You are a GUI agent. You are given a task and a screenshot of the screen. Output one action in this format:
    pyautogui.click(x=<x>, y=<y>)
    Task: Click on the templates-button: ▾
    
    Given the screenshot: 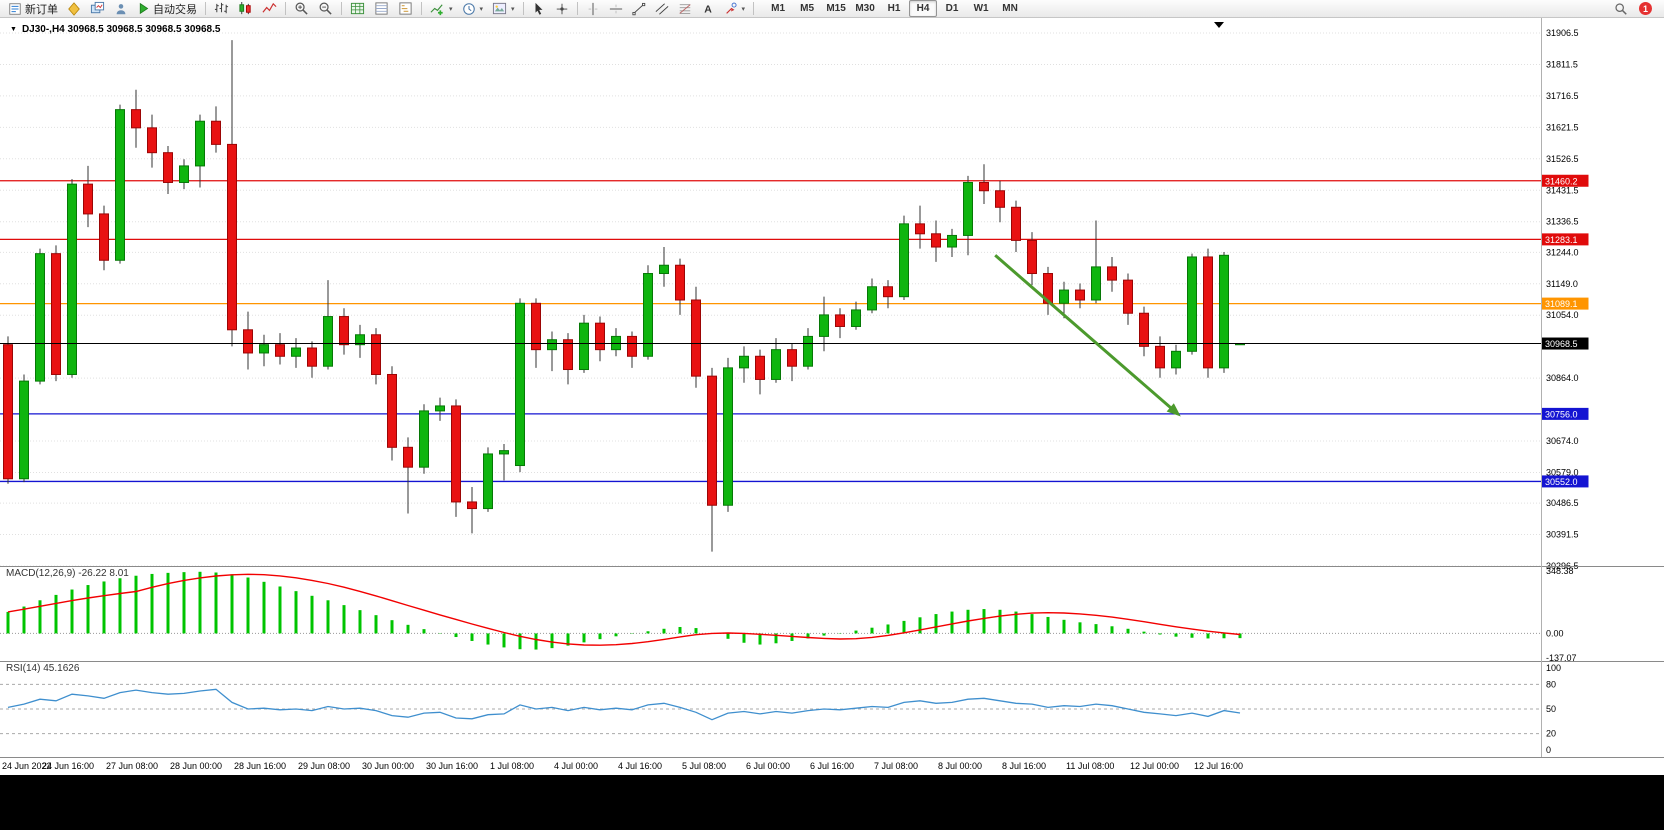 What is the action you would take?
    pyautogui.click(x=503, y=9)
    